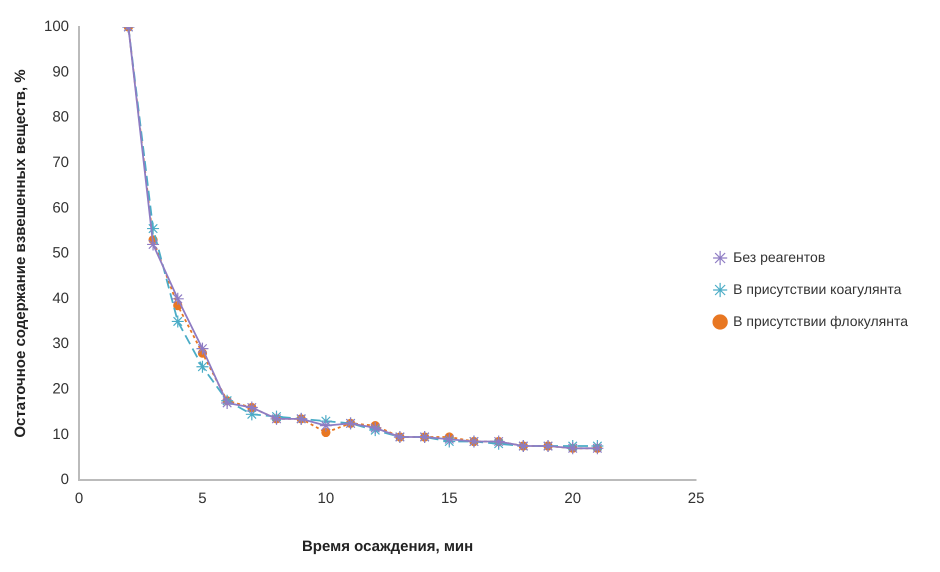 The width and height of the screenshot is (940, 572). Describe the element at coordinates (61, 253) in the screenshot. I see `y-tick-label: 50` at that location.